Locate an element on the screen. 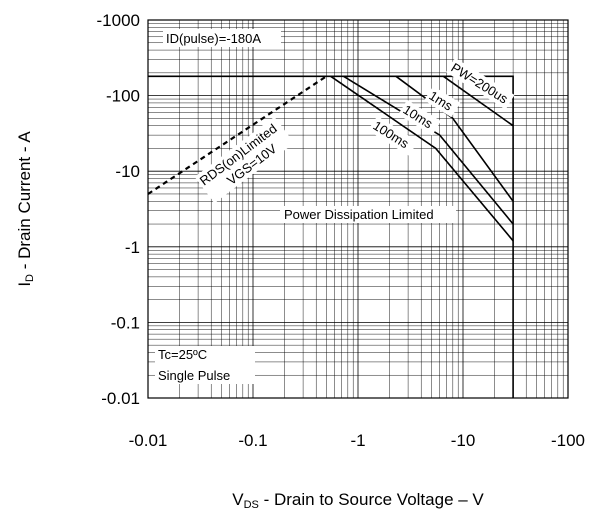 This screenshot has height=515, width=596. x-tick-label: -0.1 is located at coordinates (252, 440).